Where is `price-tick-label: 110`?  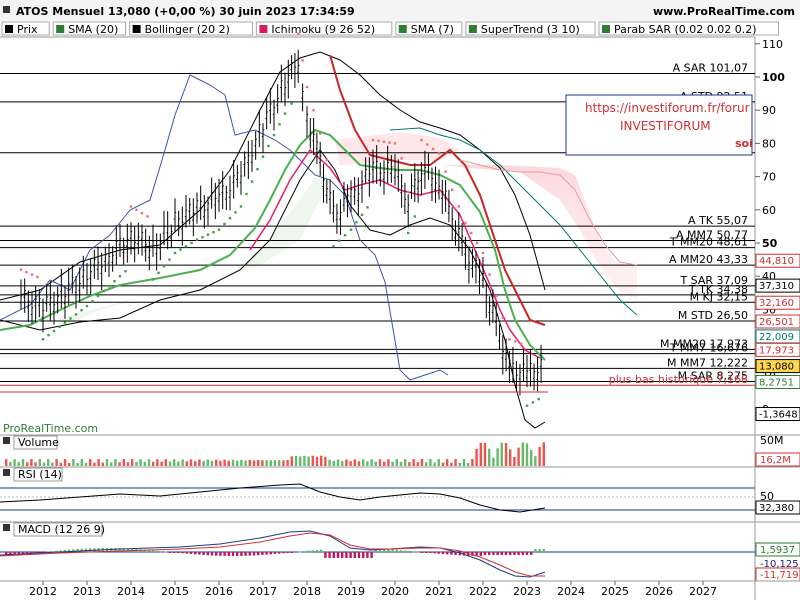 price-tick-label: 110 is located at coordinates (772, 44).